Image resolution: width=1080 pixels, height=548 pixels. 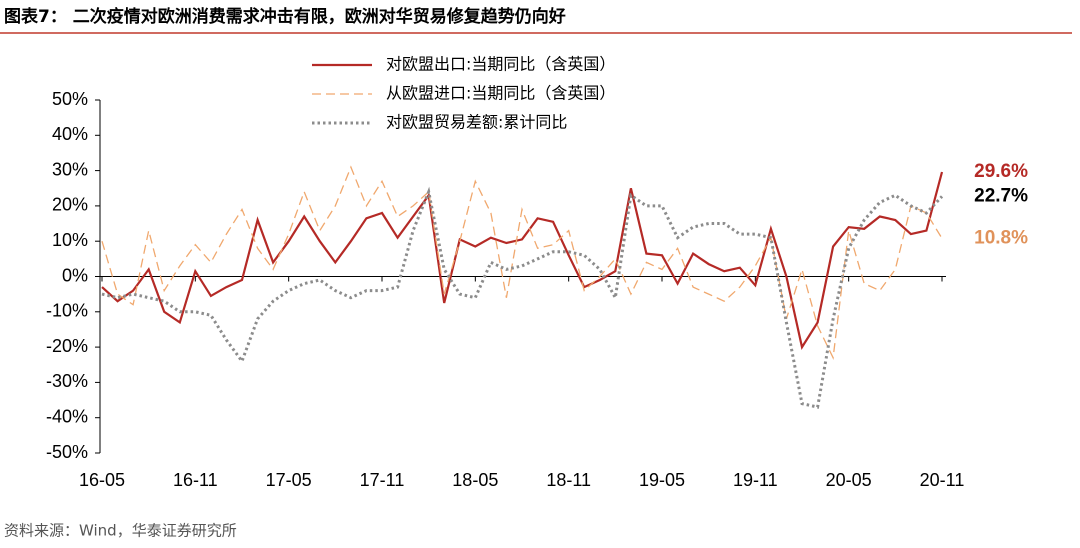 What do you see at coordinates (1001, 171) in the screenshot?
I see `value-label: 29.6%` at bounding box center [1001, 171].